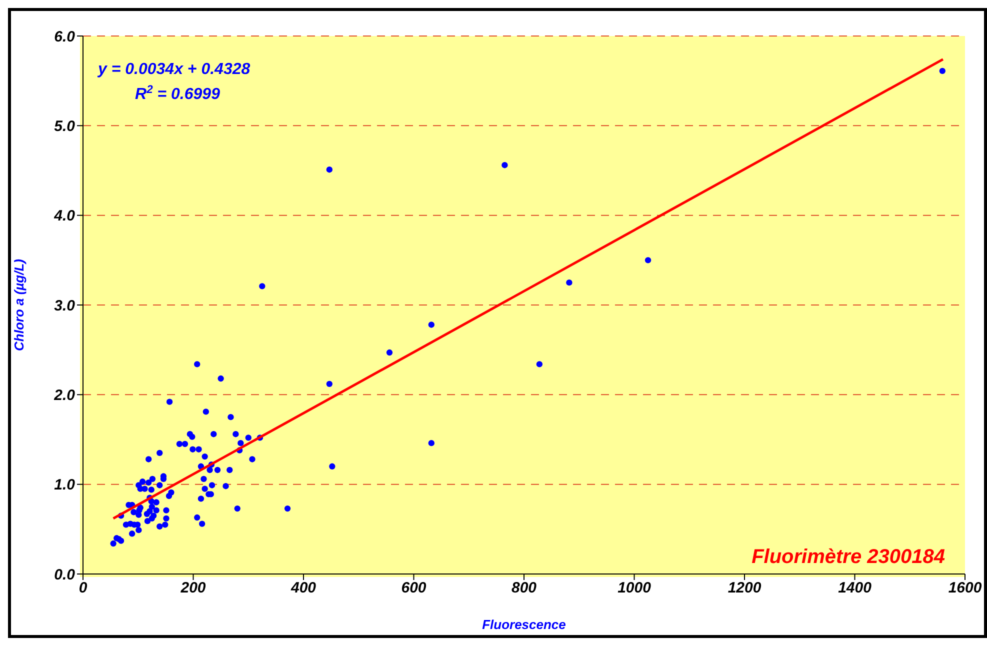 Image resolution: width=987 pixels, height=646 pixels. Describe the element at coordinates (173, 69) in the screenshot. I see `annotation: y = 0.0034x + 0.4328` at that location.